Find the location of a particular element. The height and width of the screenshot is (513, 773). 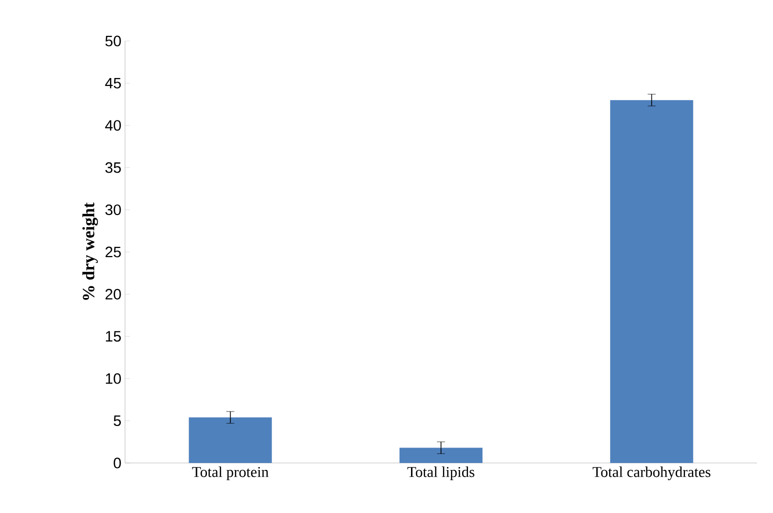

y-tick-label: 20 is located at coordinates (113, 294).